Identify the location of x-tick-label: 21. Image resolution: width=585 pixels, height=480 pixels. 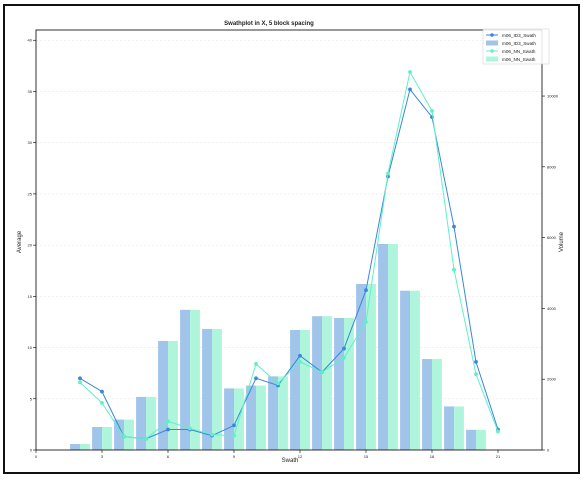
(498, 456).